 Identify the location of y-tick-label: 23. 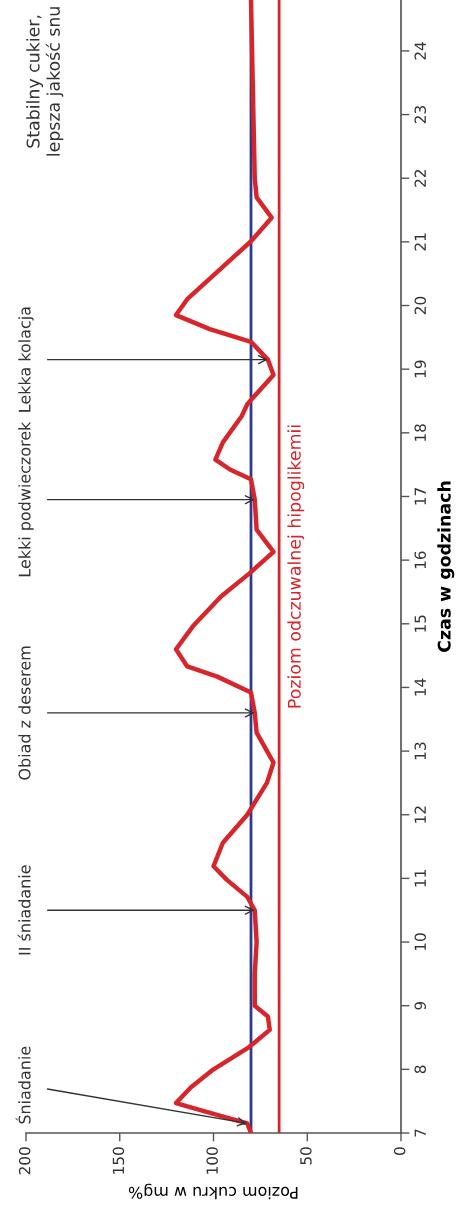
(420, 115).